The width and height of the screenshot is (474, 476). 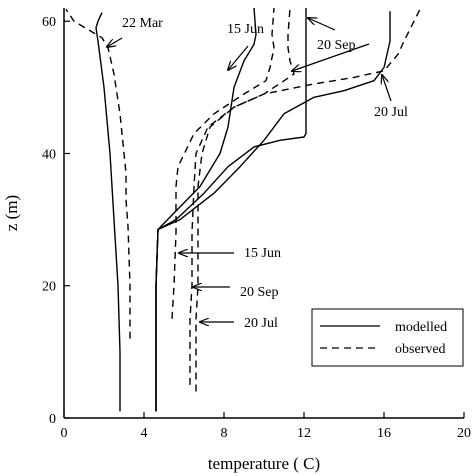 What do you see at coordinates (464, 433) in the screenshot?
I see `x-tick-label: 20` at bounding box center [464, 433].